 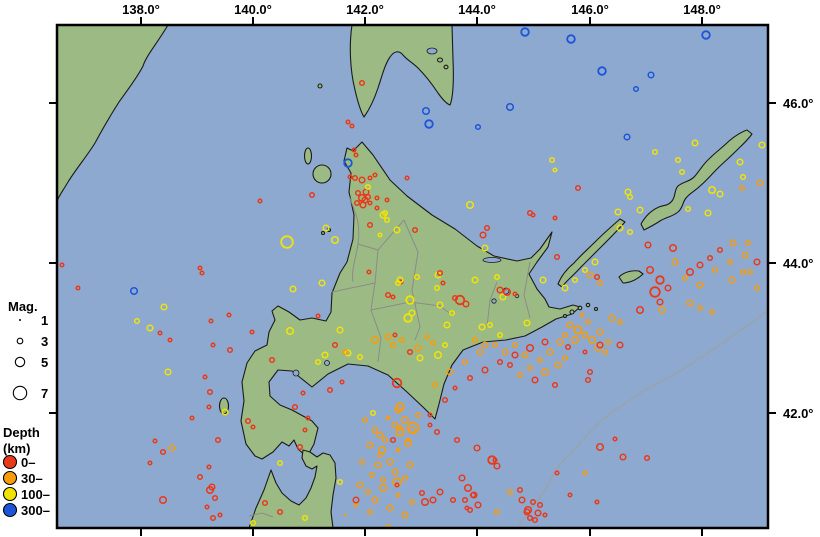 I want to click on lake-sakhalin-lagoon, so click(x=432, y=51).